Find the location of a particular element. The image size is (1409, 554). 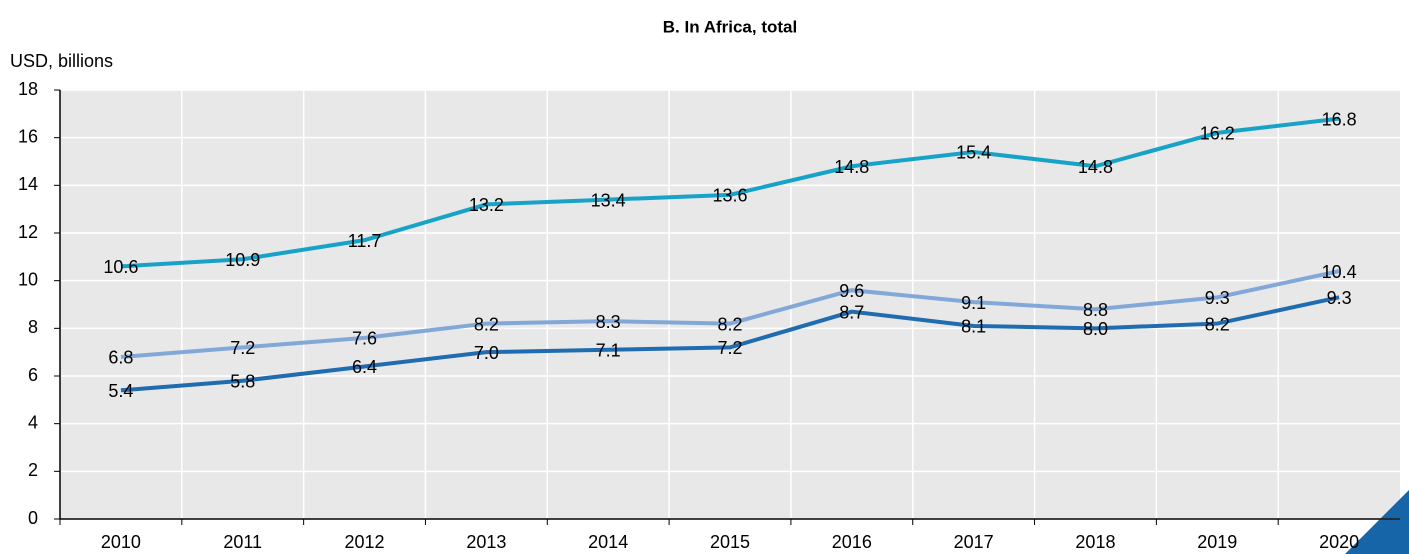

data-label: 7.1 is located at coordinates (608, 351).